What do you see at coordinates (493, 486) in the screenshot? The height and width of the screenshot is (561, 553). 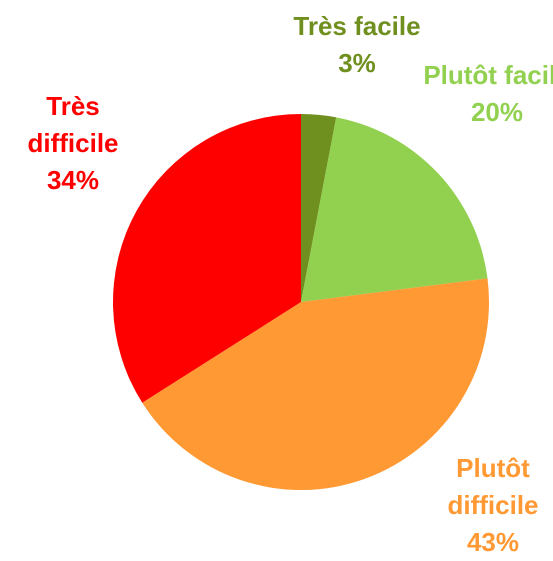 I see `category-label: Plutôt difficile` at bounding box center [493, 486].